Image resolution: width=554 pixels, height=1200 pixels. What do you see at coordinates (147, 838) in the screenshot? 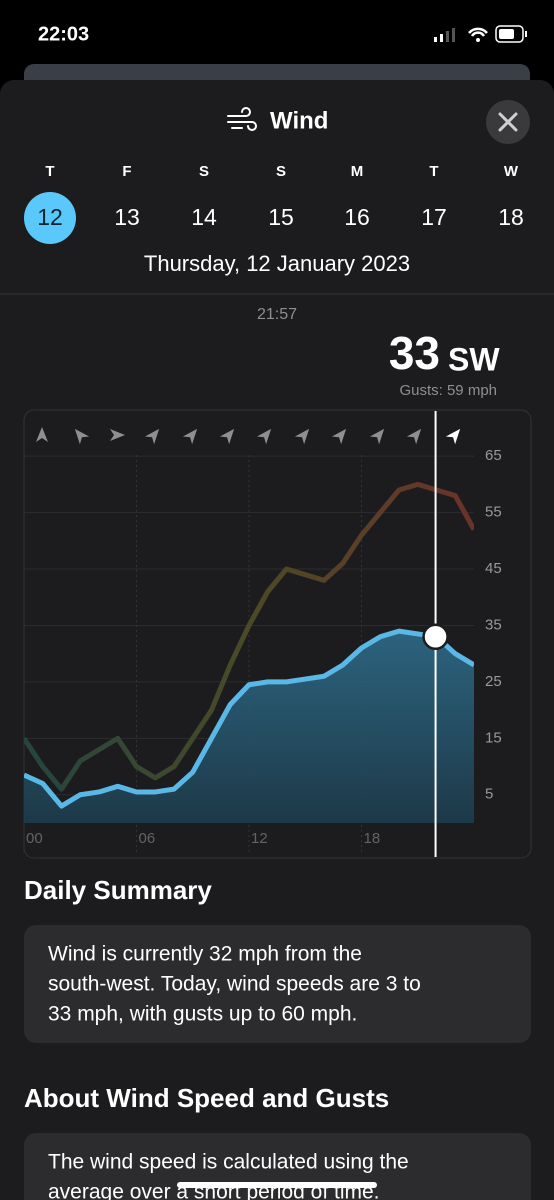
I see `x-tick-label: 06` at bounding box center [147, 838].